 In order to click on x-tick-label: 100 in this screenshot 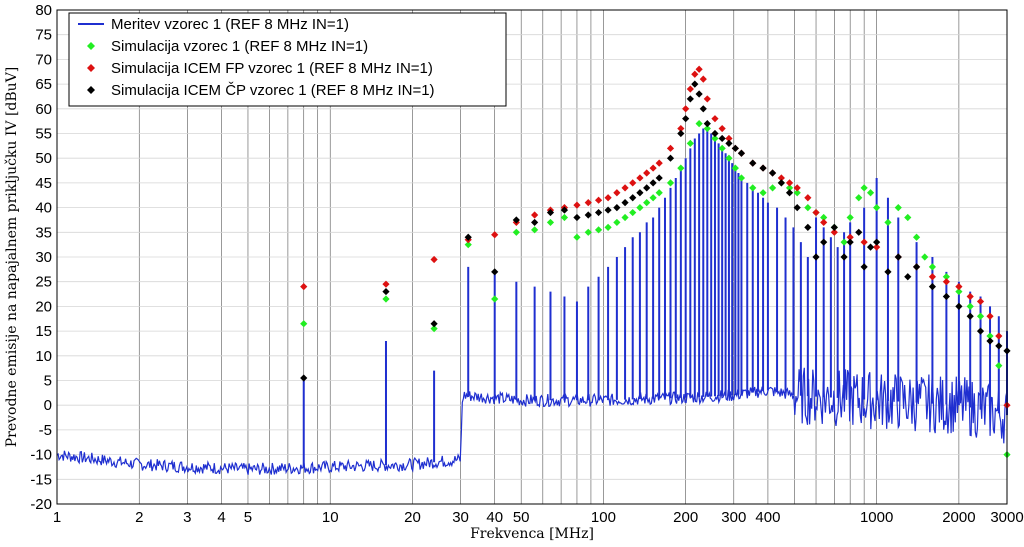, I will do `click(603, 517)`.